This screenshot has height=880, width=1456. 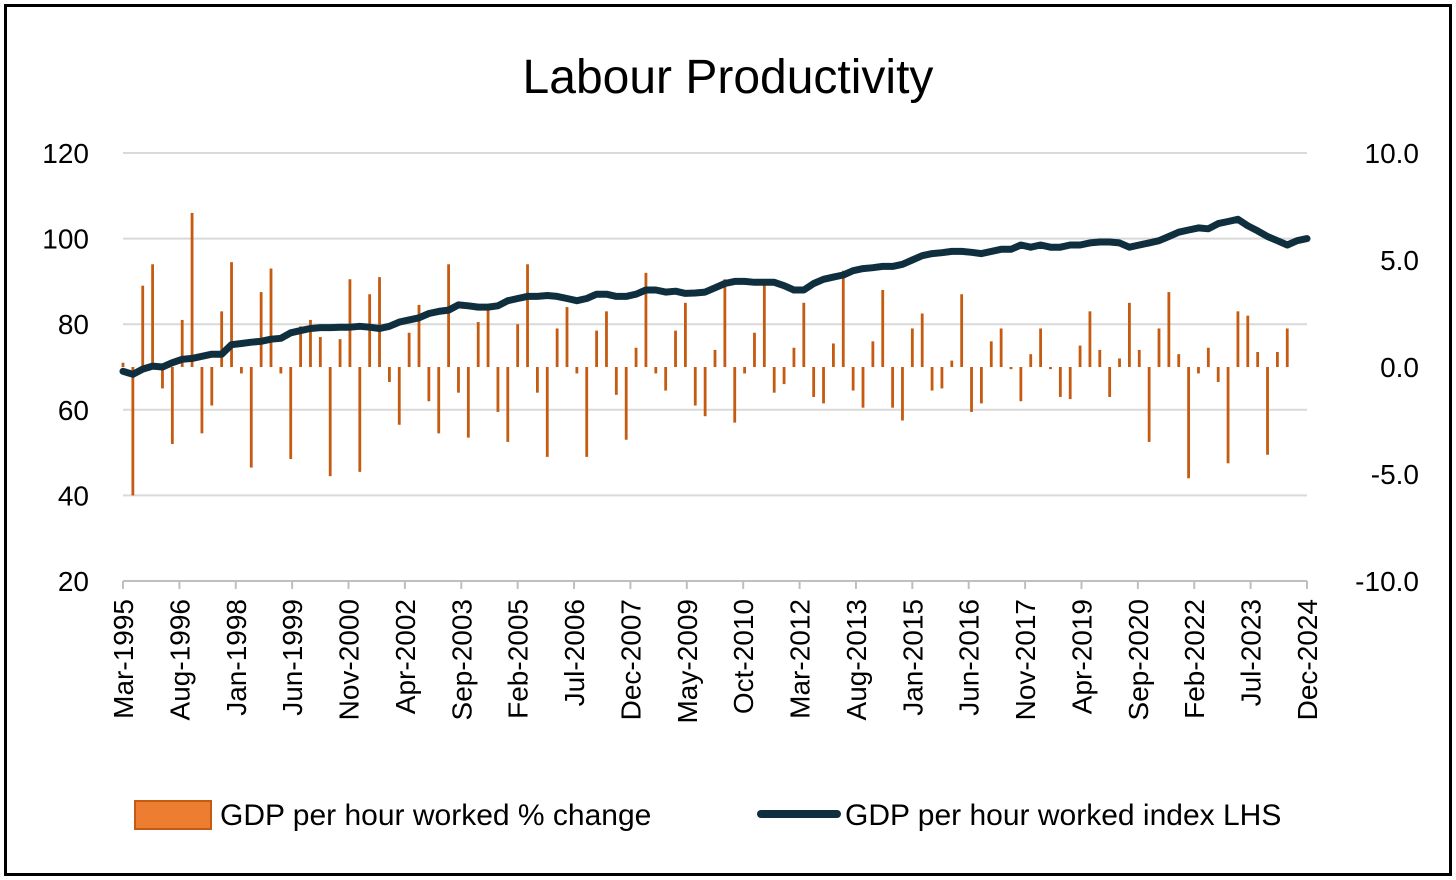 What do you see at coordinates (65, 239) in the screenshot?
I see `left-axis-tick-label: 100` at bounding box center [65, 239].